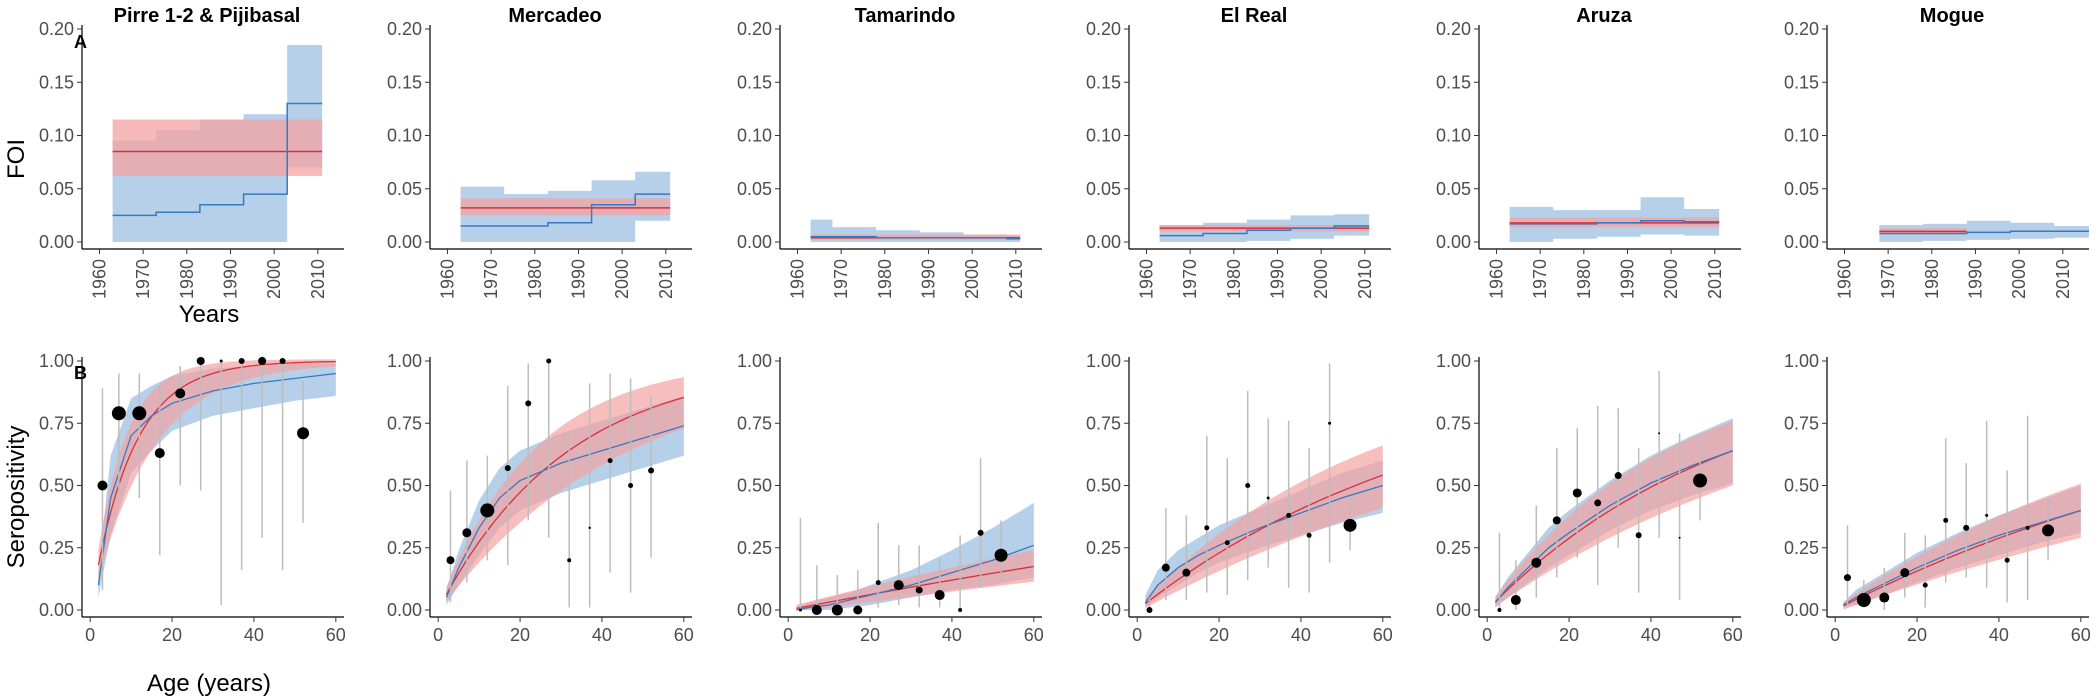  What do you see at coordinates (1917, 635) in the screenshot?
I see `x-tick-label: 20` at bounding box center [1917, 635].